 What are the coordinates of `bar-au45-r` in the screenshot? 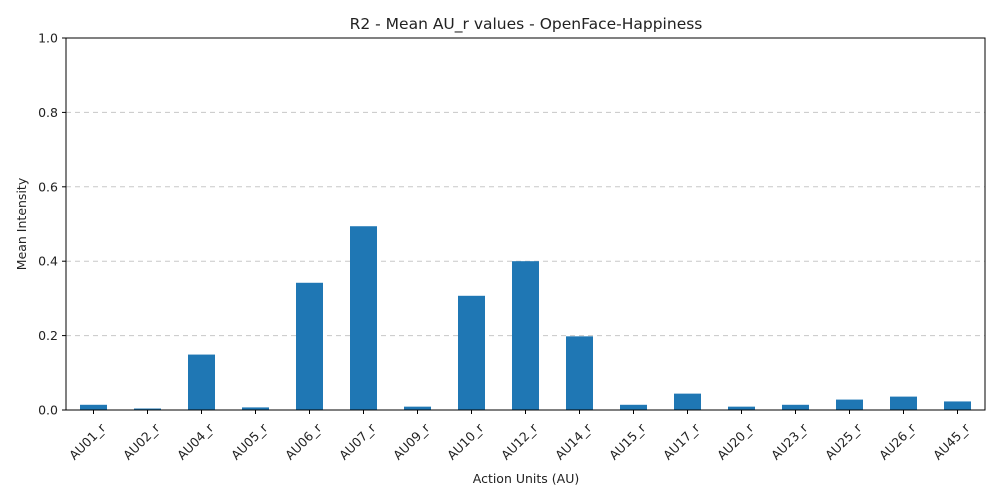 It's located at (957, 405).